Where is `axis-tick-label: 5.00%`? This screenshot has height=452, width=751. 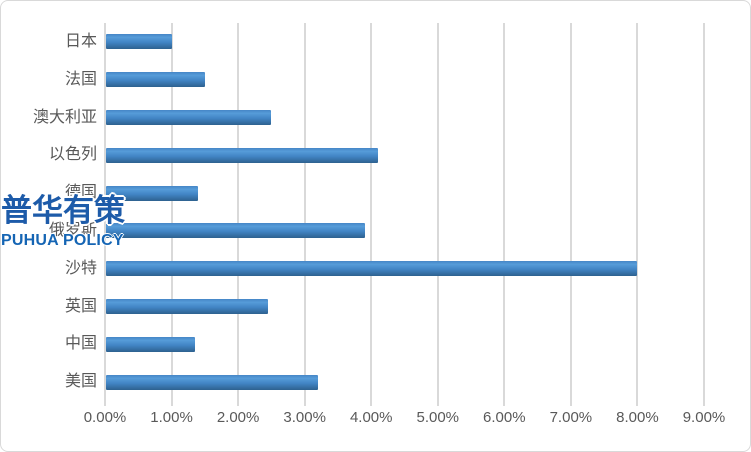
axis-tick-label: 5.00% is located at coordinates (438, 417).